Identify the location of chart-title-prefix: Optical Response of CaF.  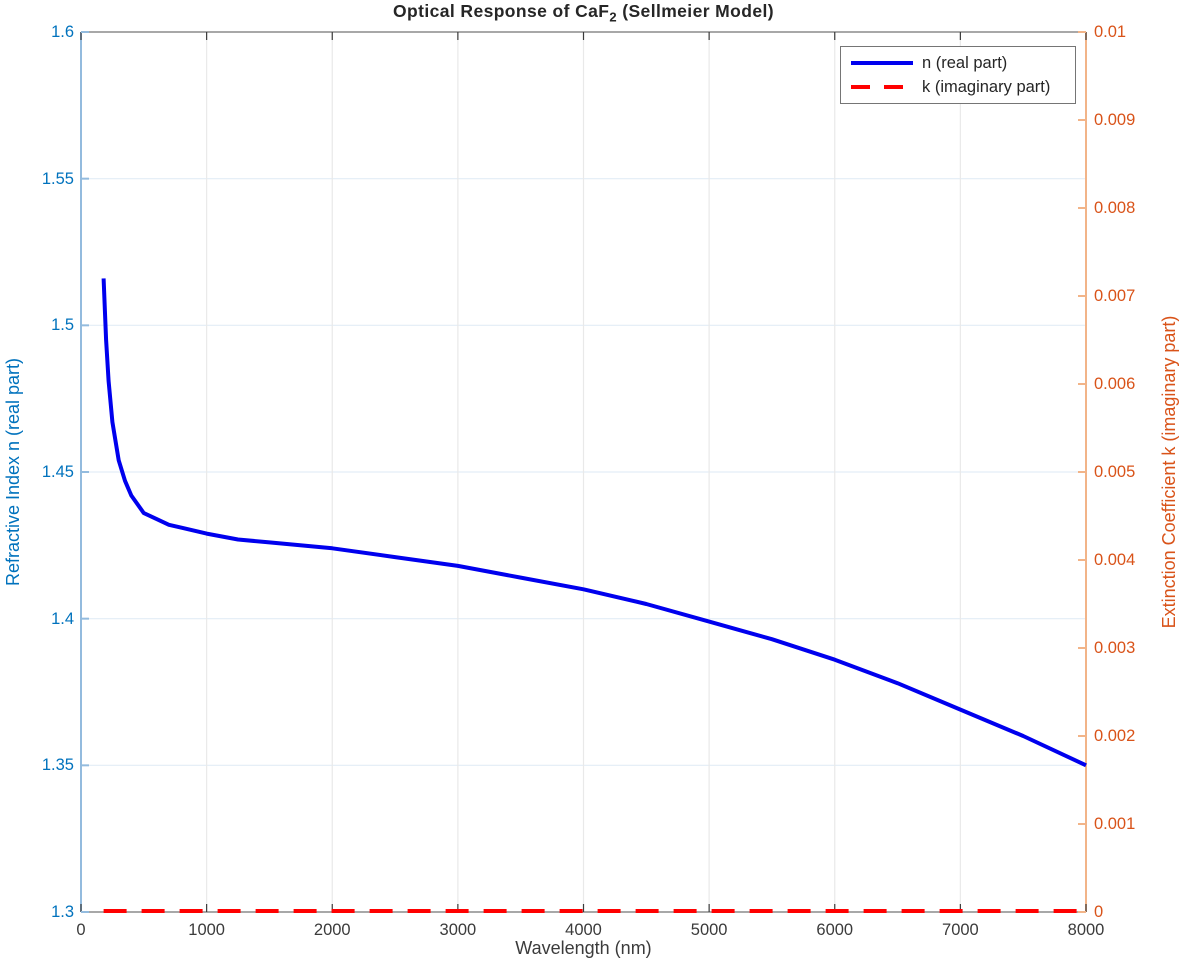
(501, 11).